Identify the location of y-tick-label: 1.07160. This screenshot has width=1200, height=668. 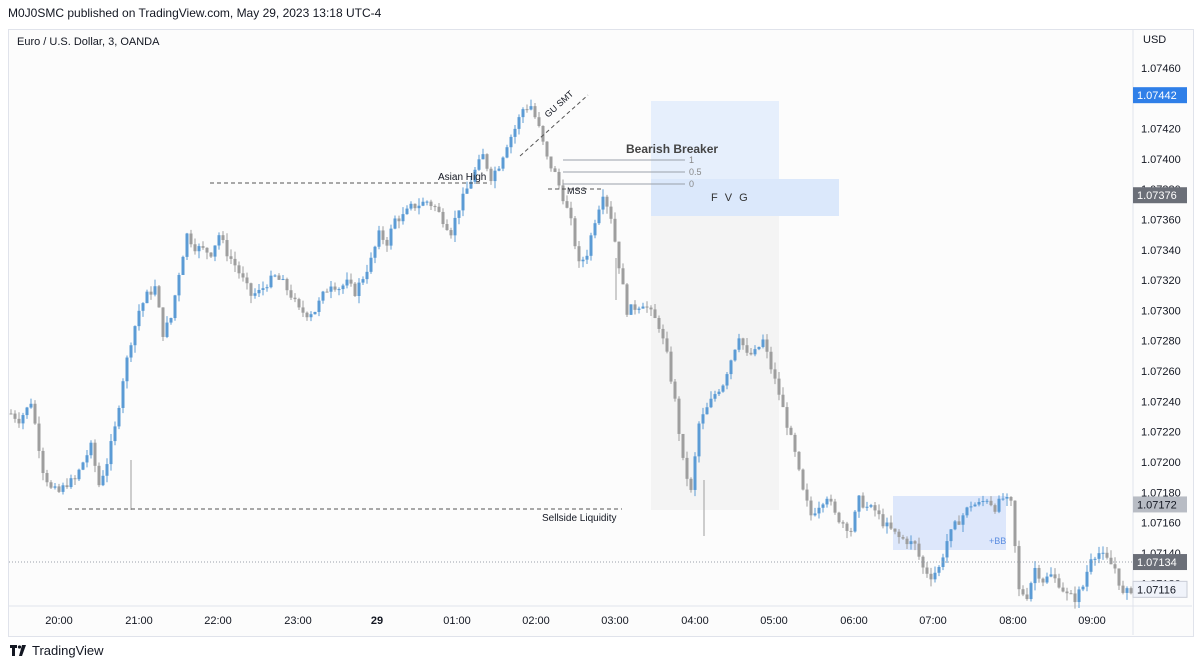
(1161, 524).